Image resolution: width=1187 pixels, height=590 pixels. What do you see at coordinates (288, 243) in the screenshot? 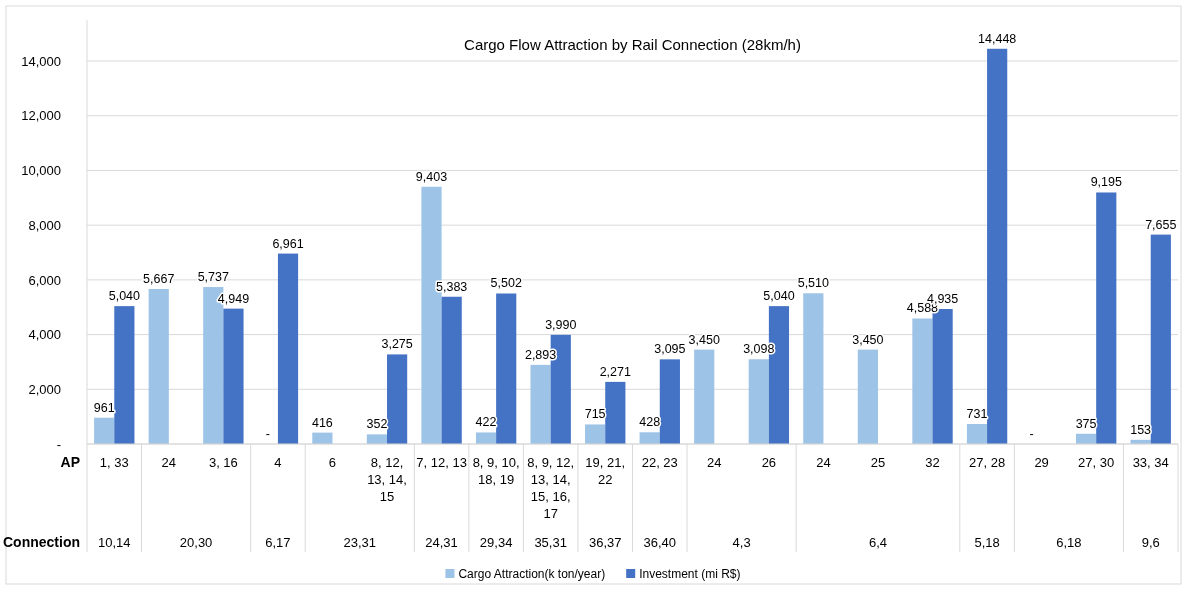
I see `data-label: 6,961` at bounding box center [288, 243].